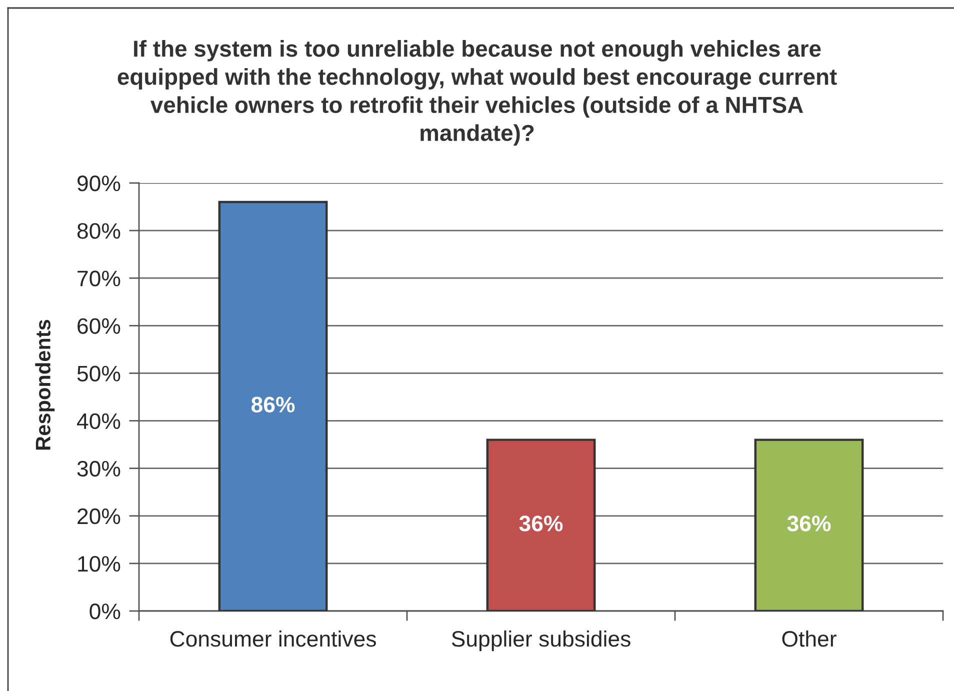  Describe the element at coordinates (98, 468) in the screenshot. I see `y-tick-label: 30%` at that location.